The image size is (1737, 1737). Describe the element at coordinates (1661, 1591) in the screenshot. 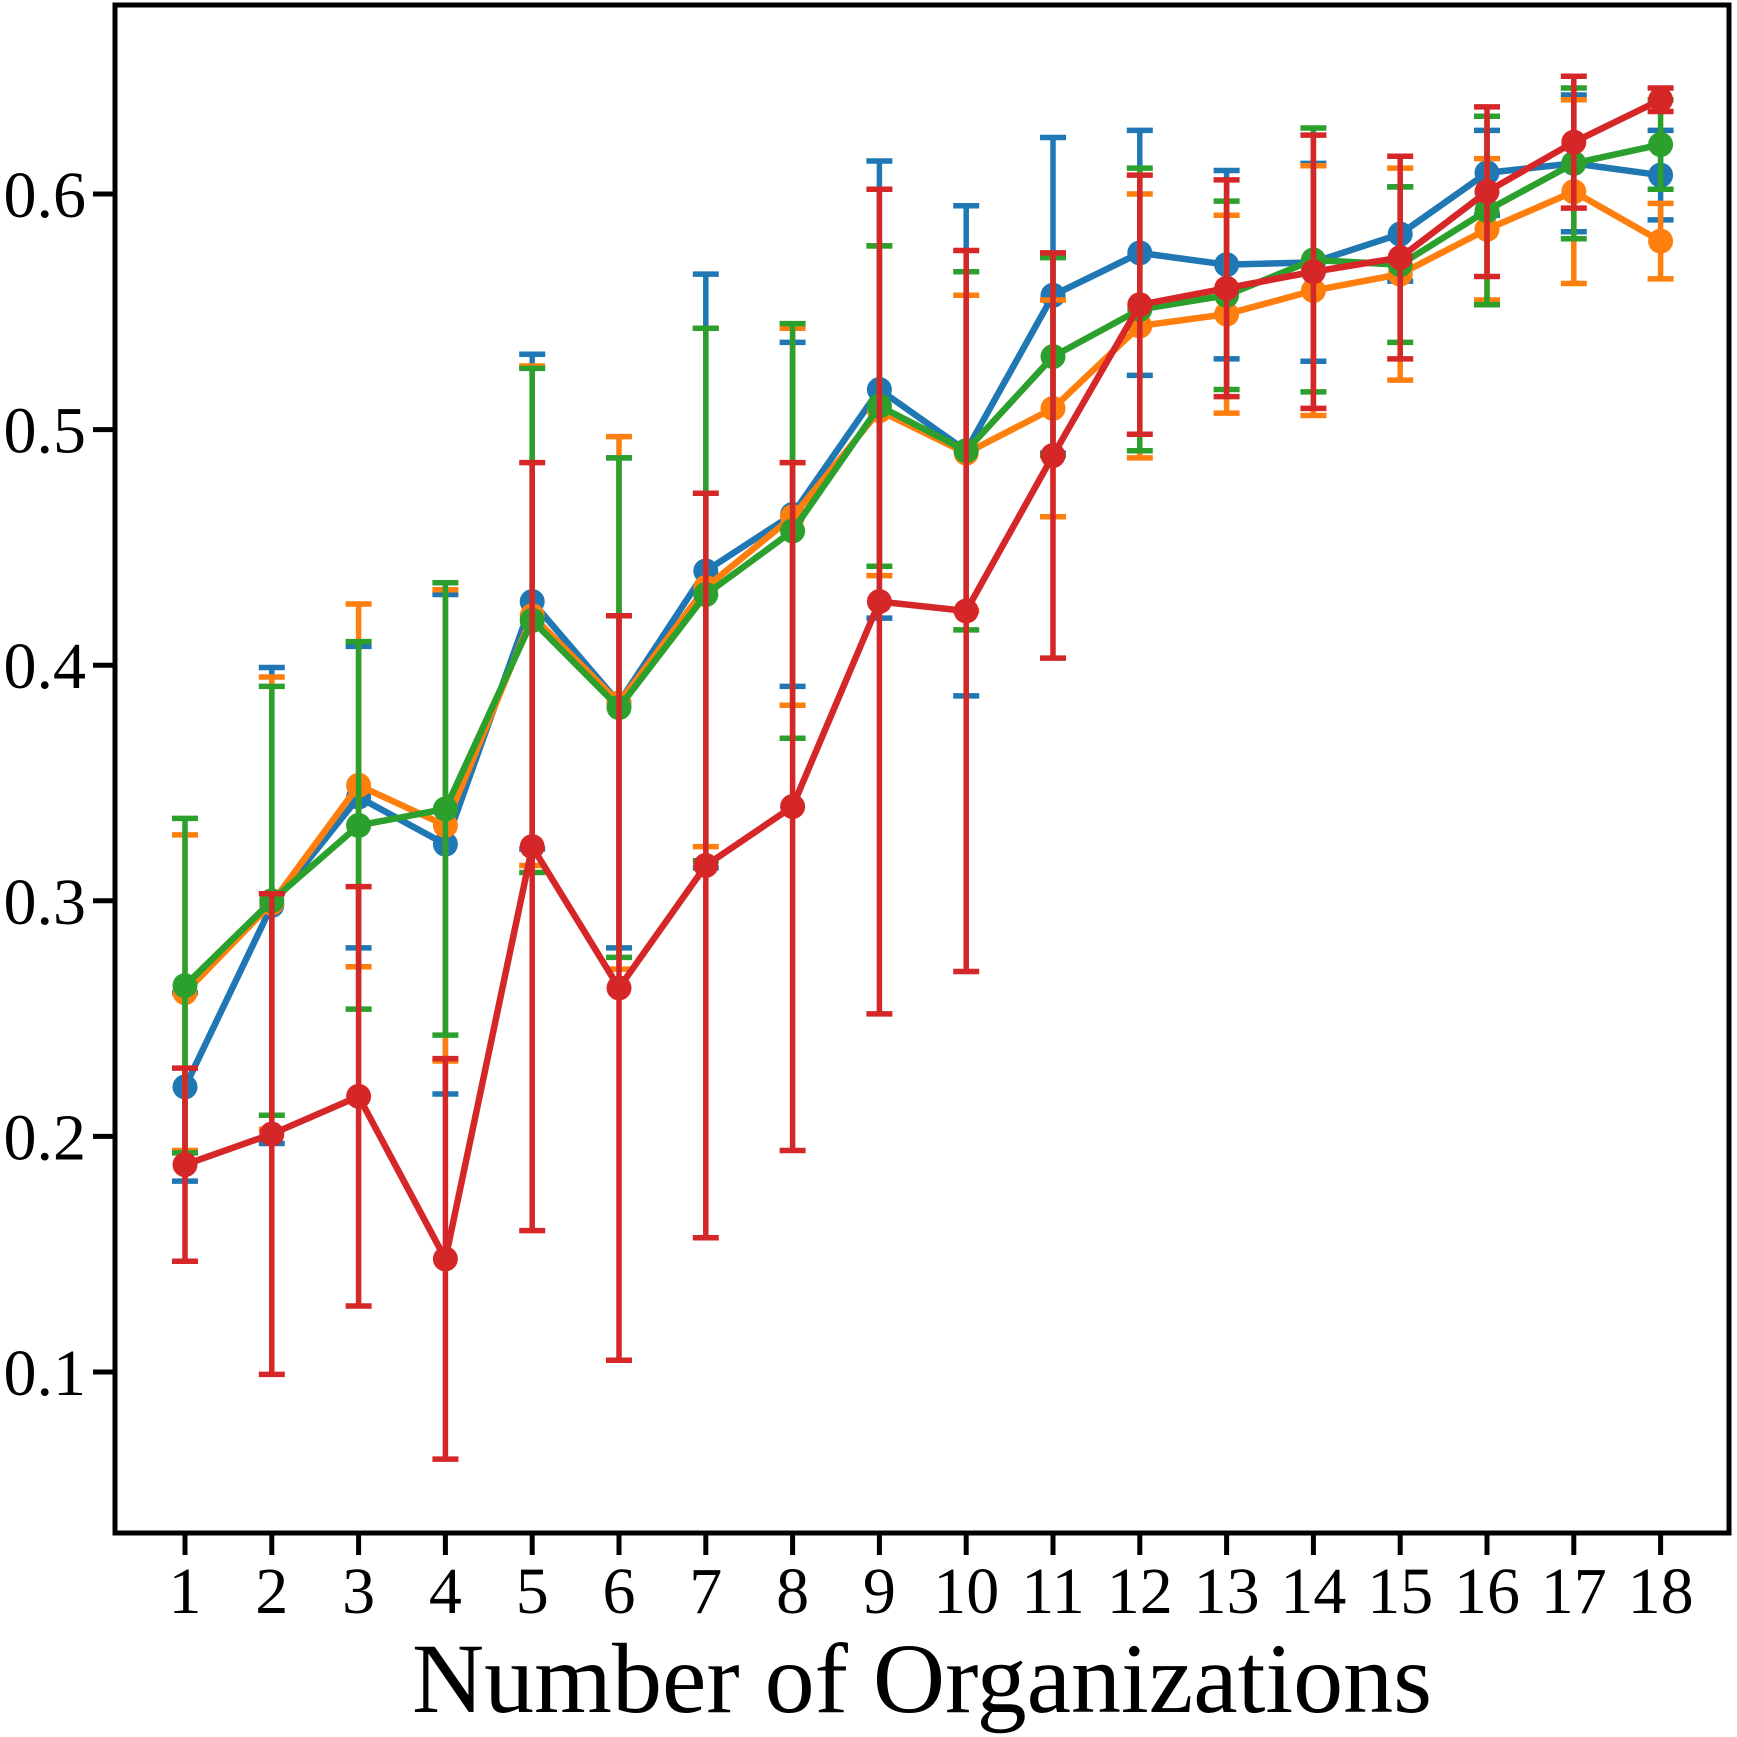

I see `x-tick-label: 18` at that location.